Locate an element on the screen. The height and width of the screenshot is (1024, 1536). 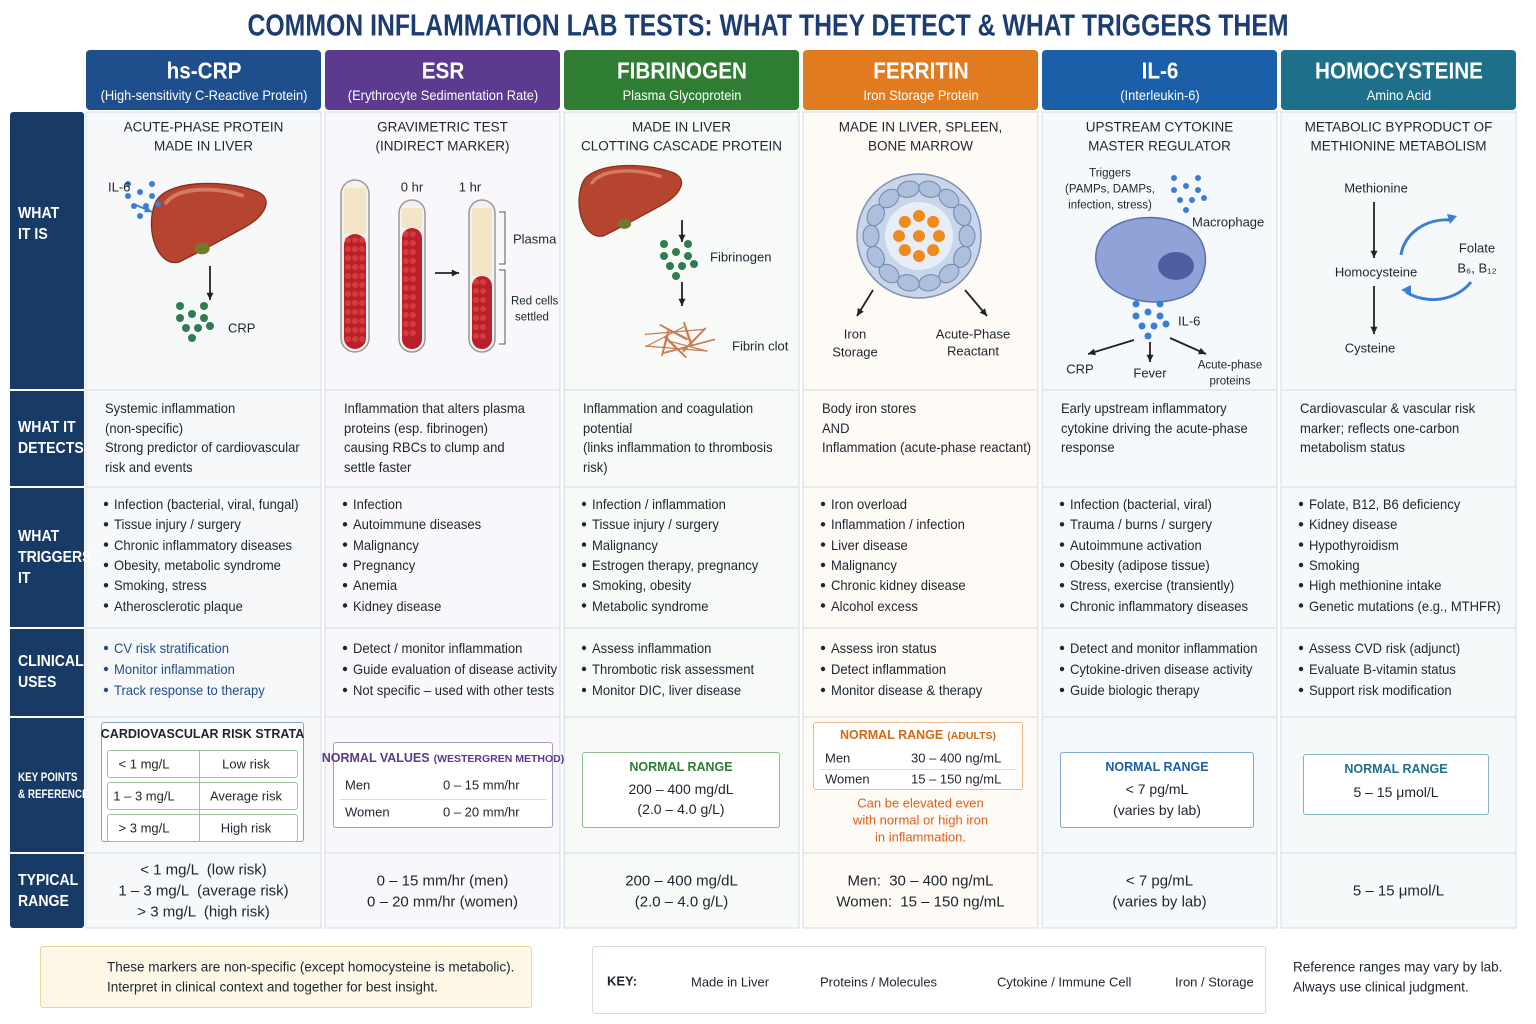
key-box-title: NORMAL RANGE (ADULTS) is located at coordinates (918, 735).